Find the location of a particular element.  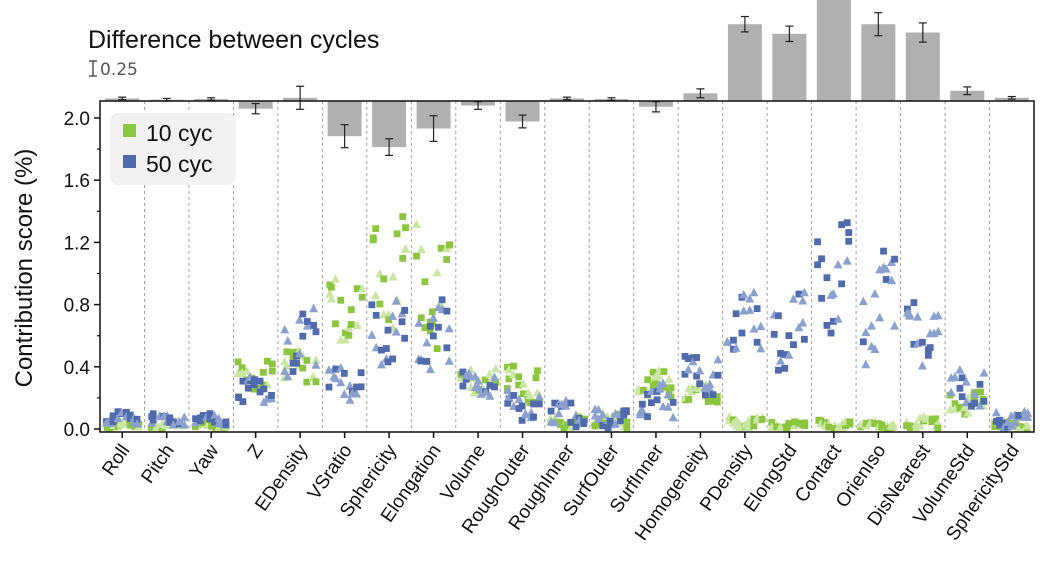

legend-box is located at coordinates (173, 149).